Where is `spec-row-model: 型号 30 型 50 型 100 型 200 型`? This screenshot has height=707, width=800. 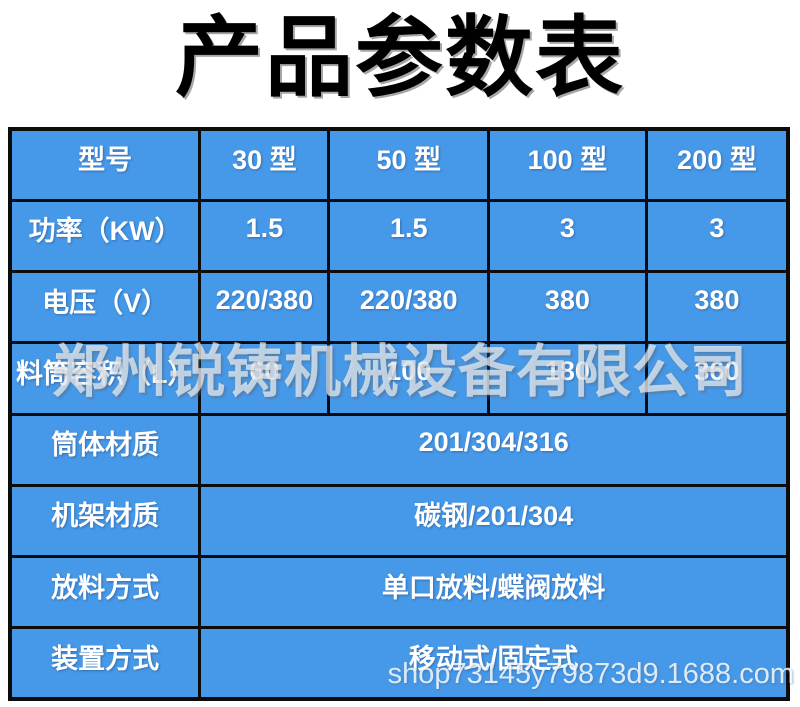
spec-row-model: 型号 30 型 50 型 100 型 200 型 is located at coordinates (399, 164).